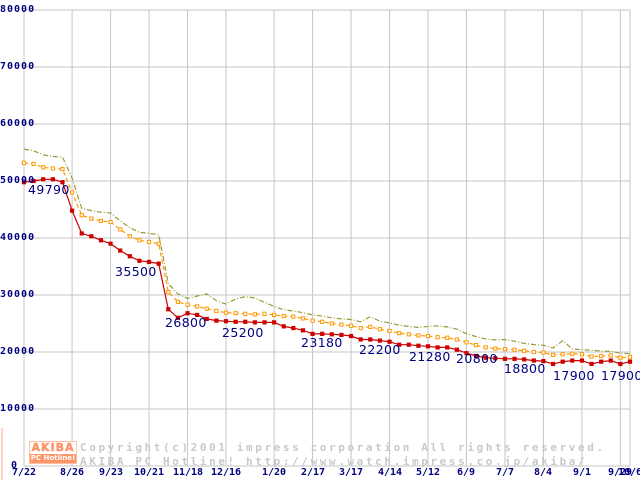 This screenshot has width=640, height=480. I want to click on logo-akiba-text: AKIBA, so click(53, 447).